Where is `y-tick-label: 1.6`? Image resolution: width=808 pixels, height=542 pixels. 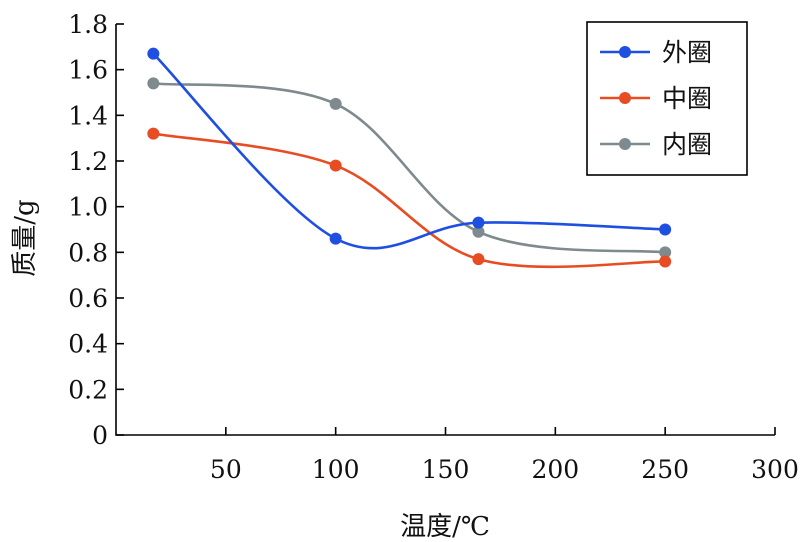 y-tick-label: 1.6 is located at coordinates (88, 70).